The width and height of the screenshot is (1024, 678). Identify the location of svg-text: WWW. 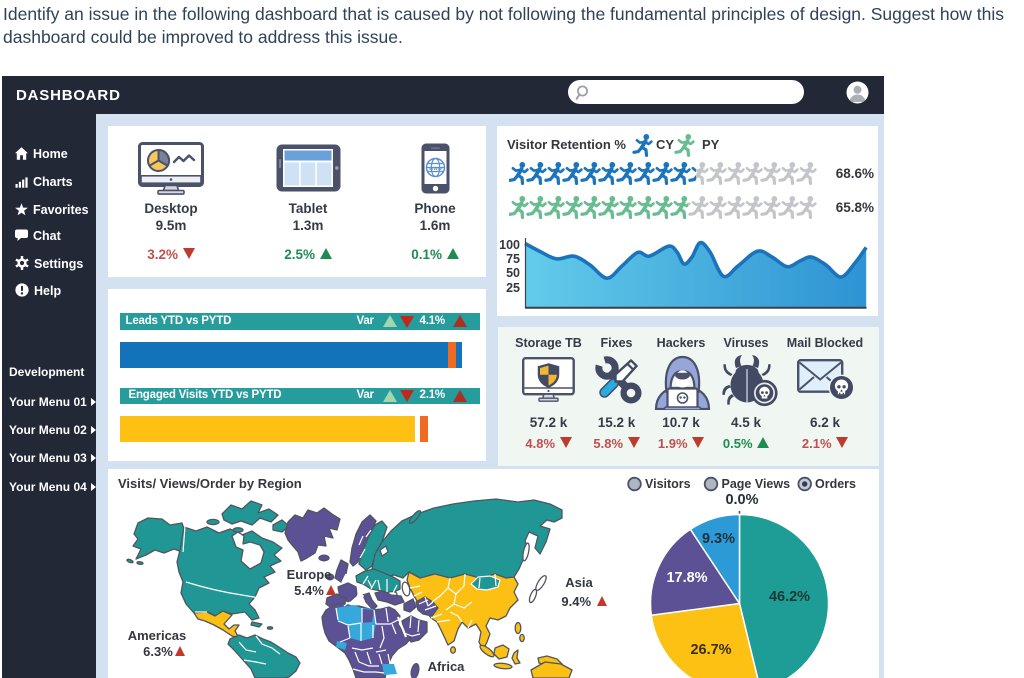
(436, 168).